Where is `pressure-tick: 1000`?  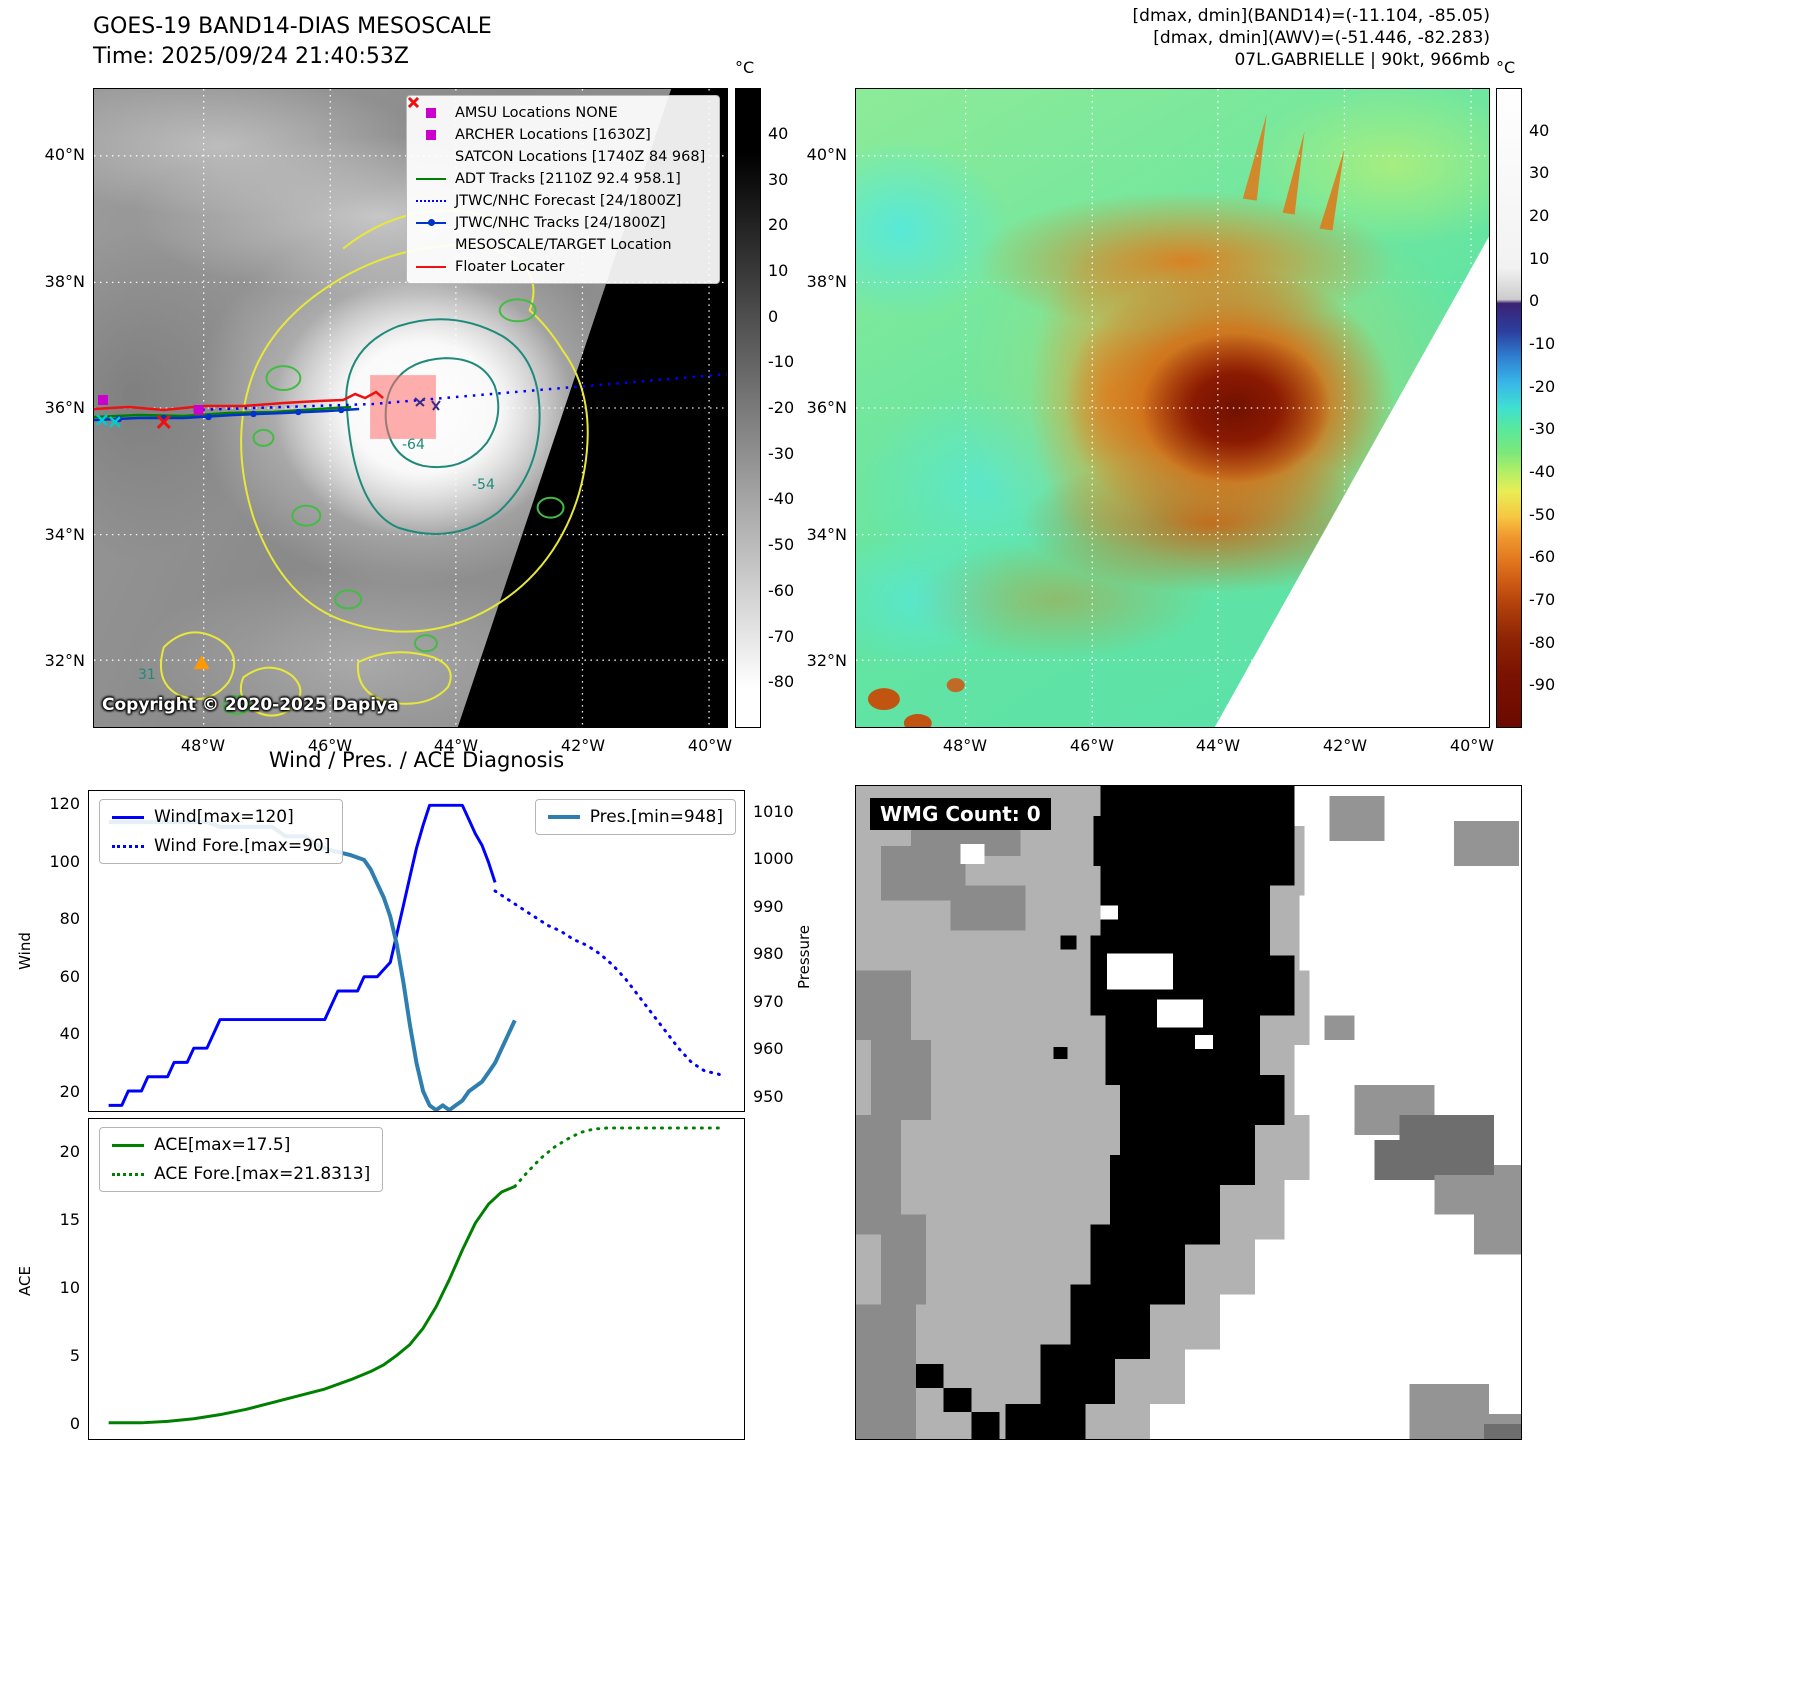 pressure-tick: 1000 is located at coordinates (773, 858).